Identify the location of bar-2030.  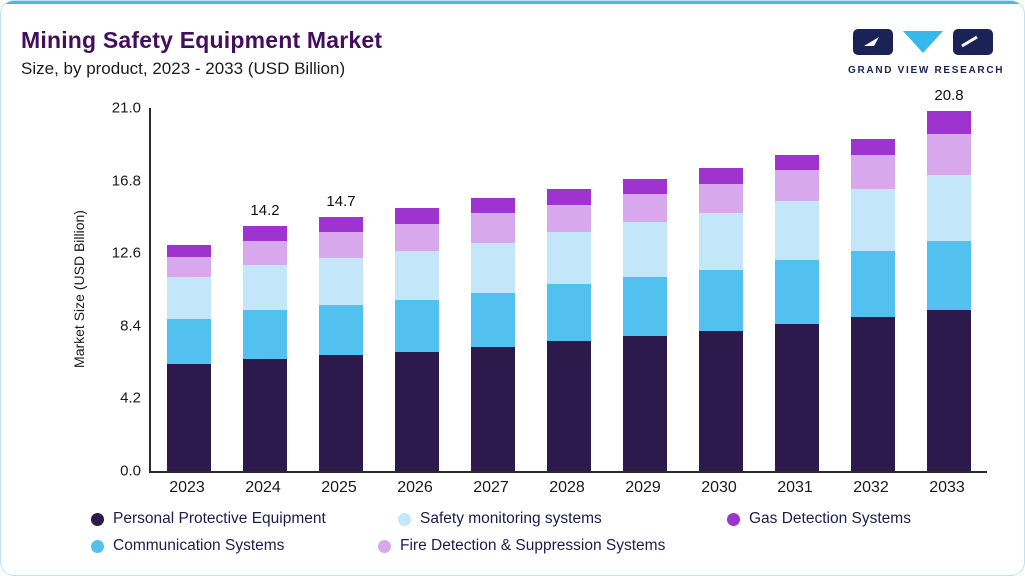
(721, 319).